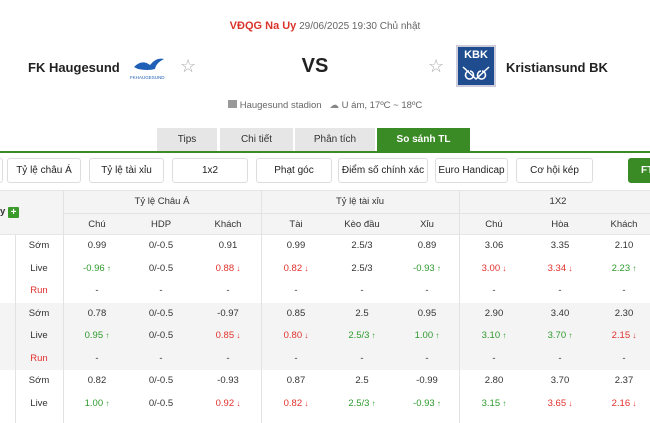  I want to click on filter-button-partial, so click(1, 170).